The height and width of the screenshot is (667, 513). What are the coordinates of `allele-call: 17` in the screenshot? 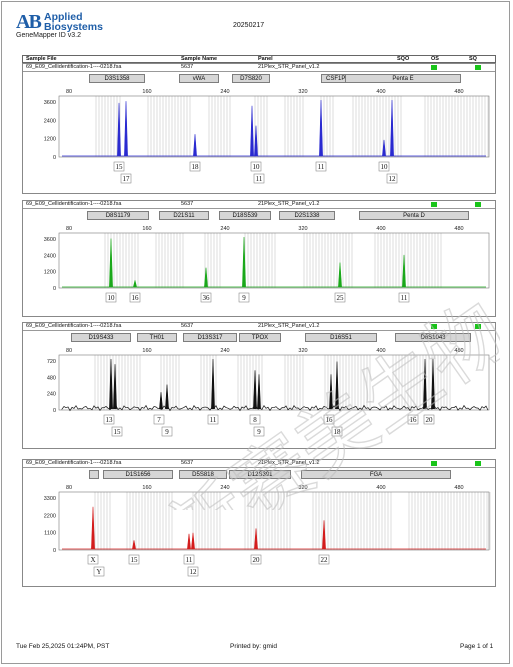 It's located at (127, 179).